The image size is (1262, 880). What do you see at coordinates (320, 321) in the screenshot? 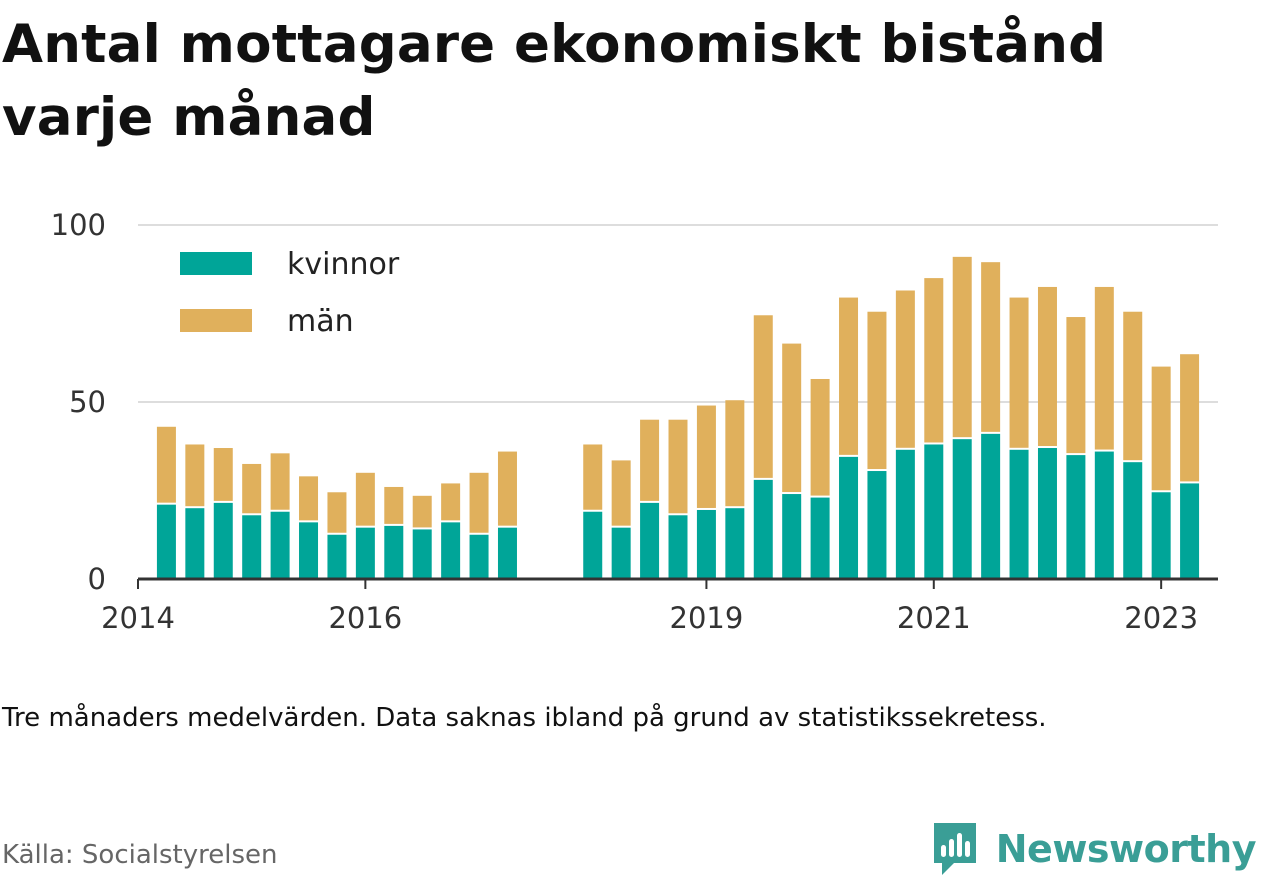
I see `legend-label: män` at bounding box center [320, 321].